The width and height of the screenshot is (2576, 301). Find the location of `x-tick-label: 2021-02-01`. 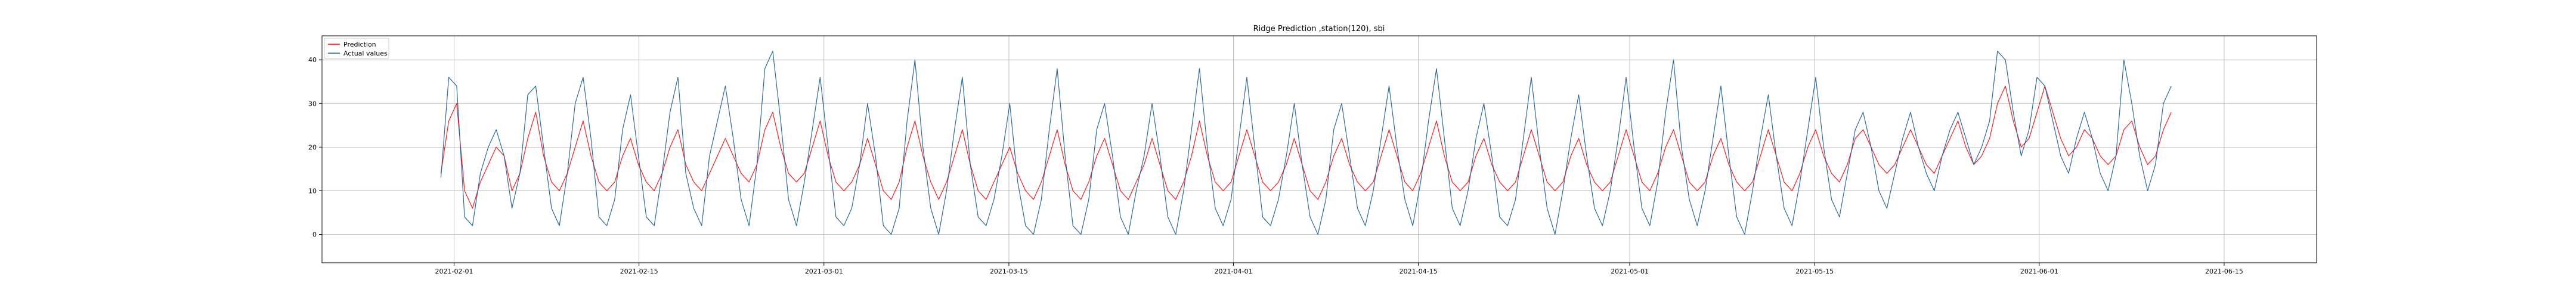

x-tick-label: 2021-02-01 is located at coordinates (454, 271).